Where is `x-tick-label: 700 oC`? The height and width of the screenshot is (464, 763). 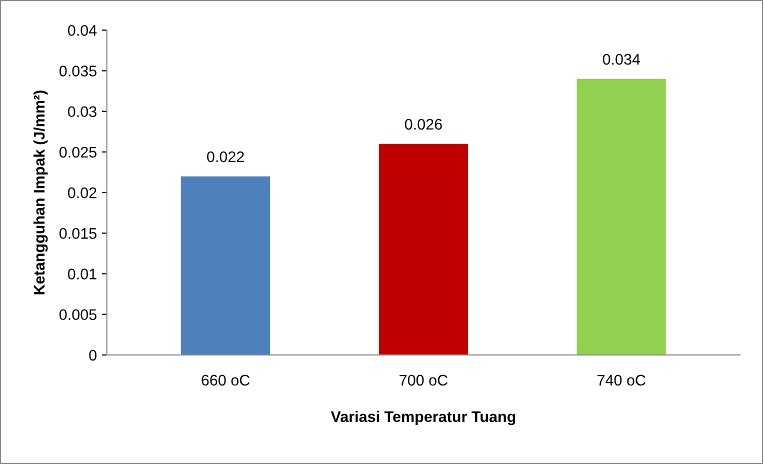
x-tick-label: 700 oC is located at coordinates (424, 380).